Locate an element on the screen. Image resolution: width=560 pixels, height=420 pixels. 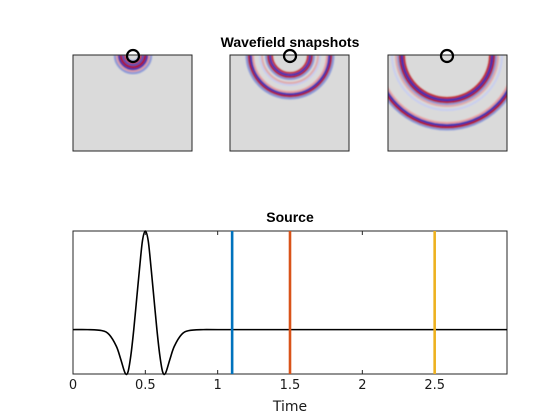
x-axis-label: Time is located at coordinates (289, 407).